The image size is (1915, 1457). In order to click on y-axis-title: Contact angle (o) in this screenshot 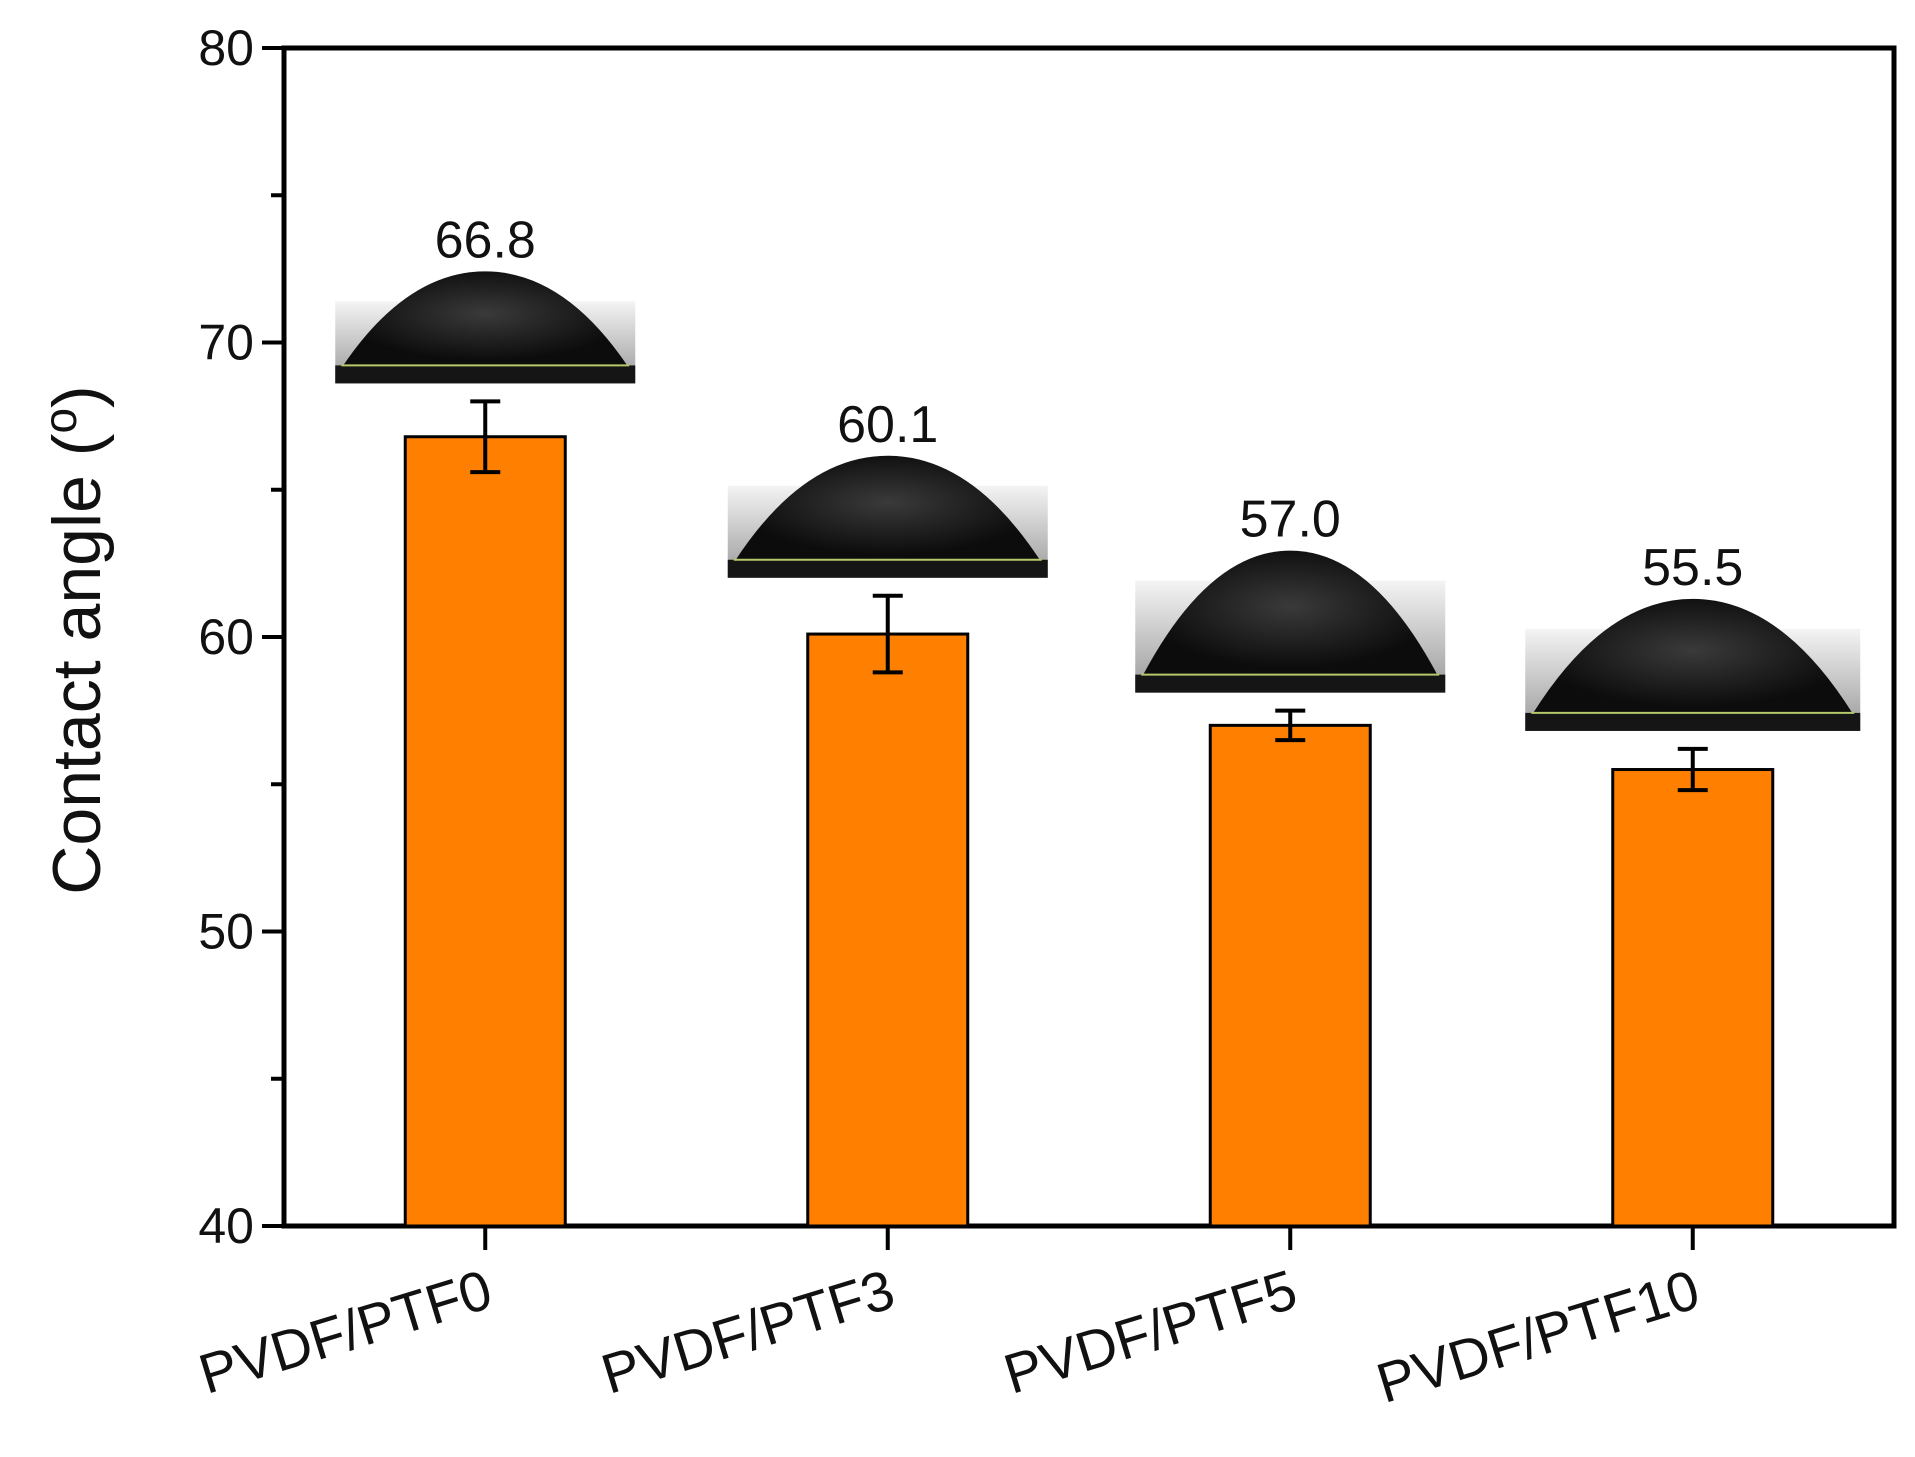, I will do `click(74, 639)`.